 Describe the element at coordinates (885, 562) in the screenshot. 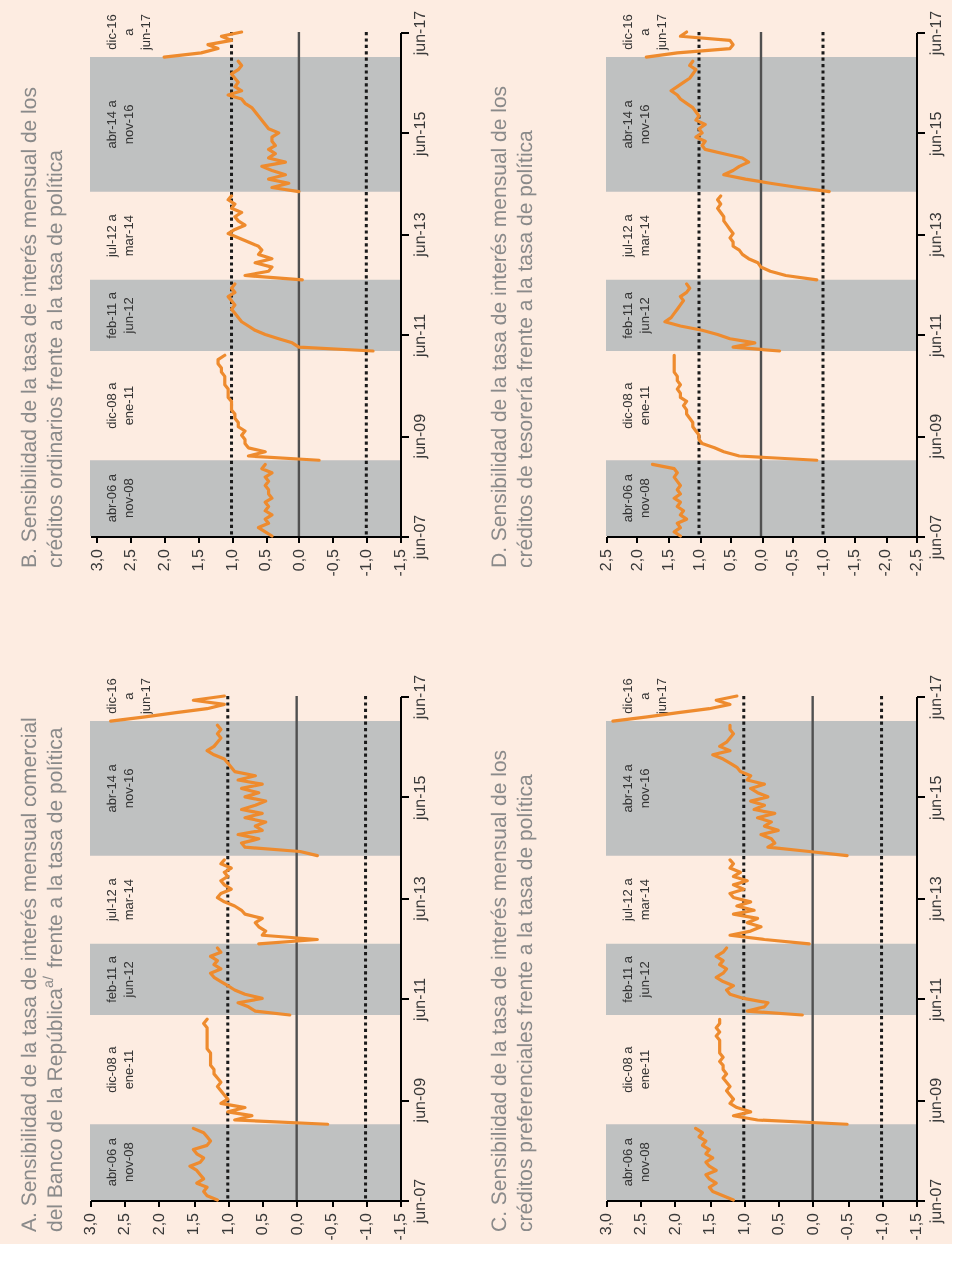

I see `x-tick-label: -2,0` at that location.